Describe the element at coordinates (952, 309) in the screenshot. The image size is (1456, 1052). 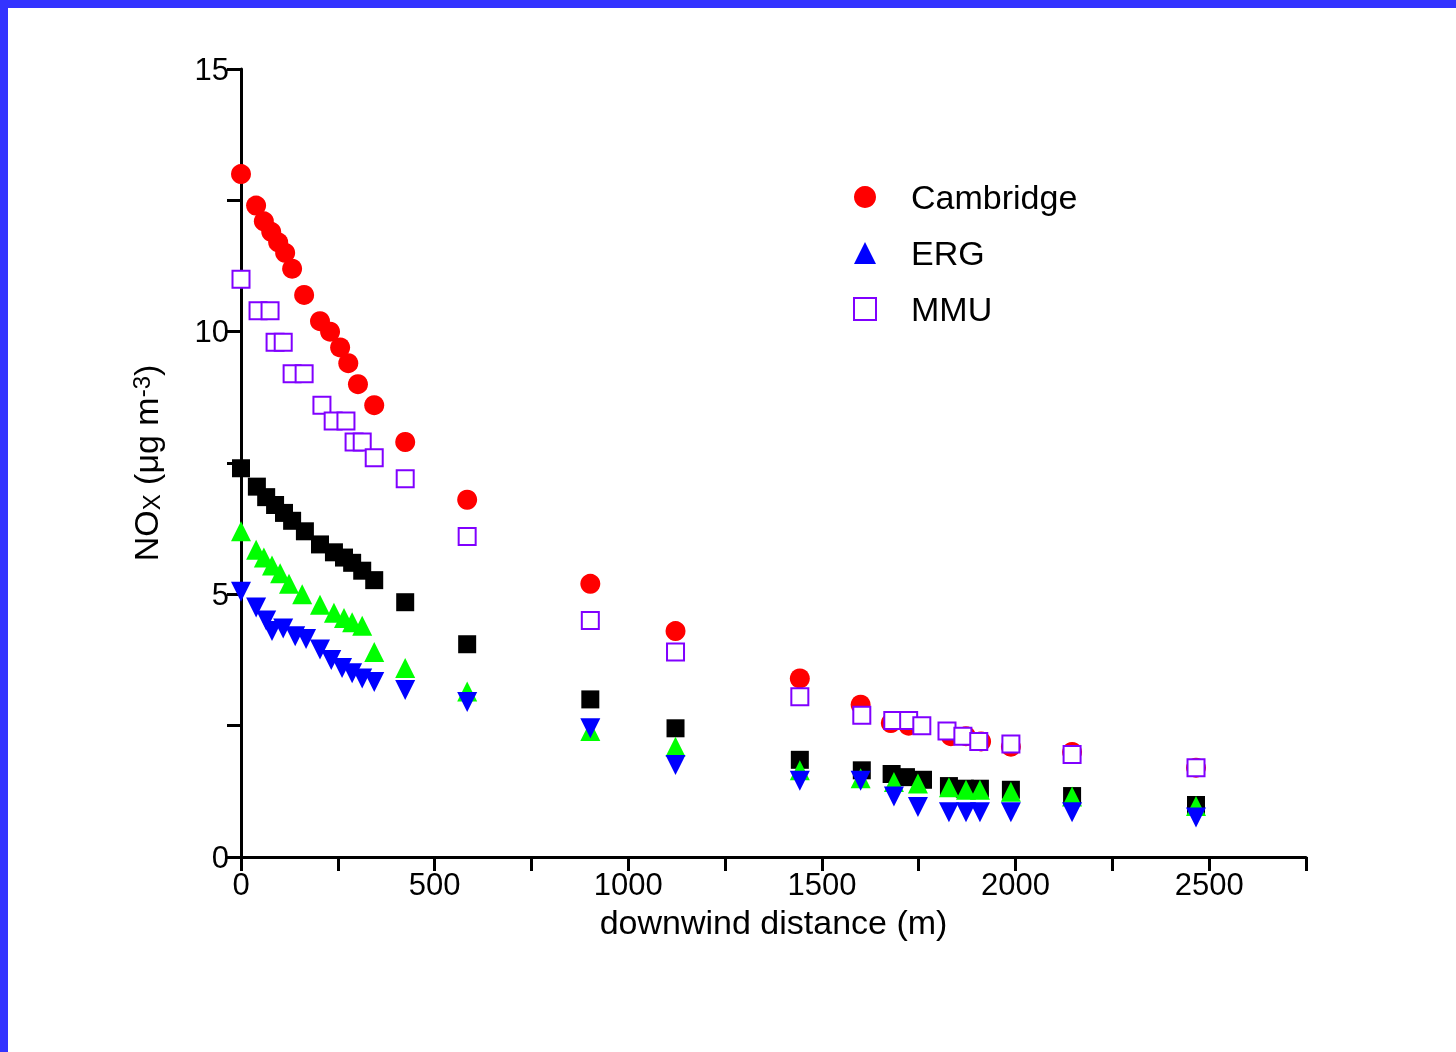
I see `legend-label: MMU` at that location.